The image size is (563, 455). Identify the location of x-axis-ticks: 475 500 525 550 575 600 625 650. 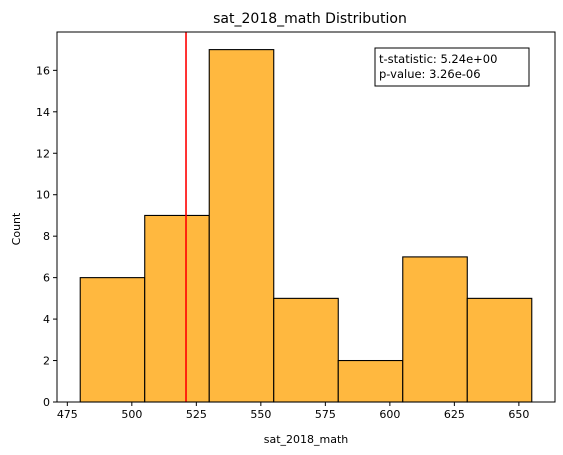
(293, 411).